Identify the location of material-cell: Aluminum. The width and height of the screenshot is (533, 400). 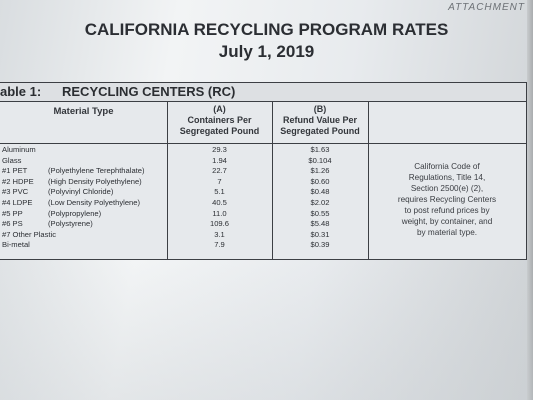
(25, 149).